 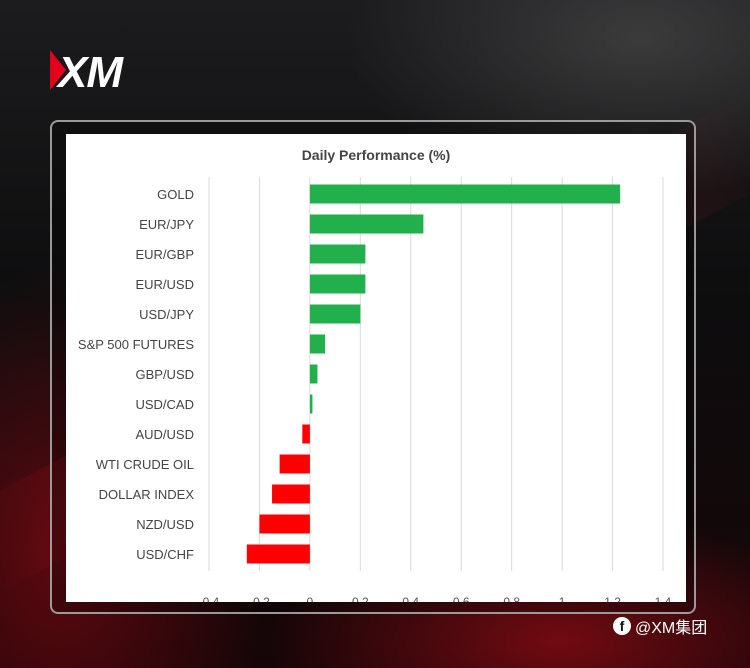 I want to click on x-tick-label: 0, so click(x=310, y=598).